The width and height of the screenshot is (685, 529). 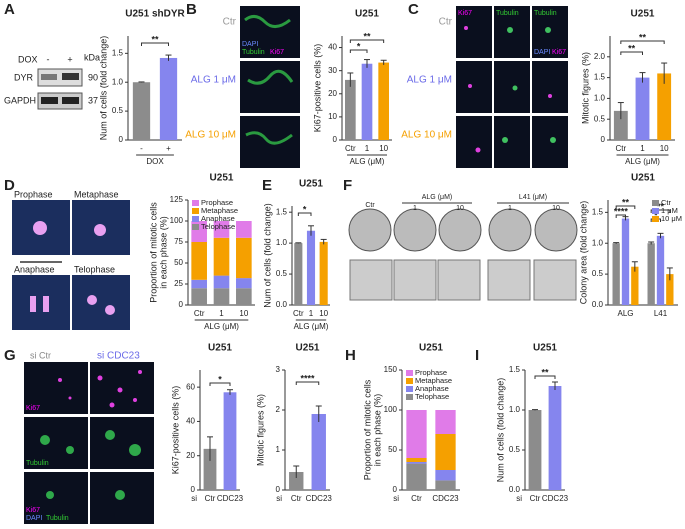 What do you see at coordinates (377, 430) in the screenshot?
I see `y-axis-label: in each phase (%)` at bounding box center [377, 430].